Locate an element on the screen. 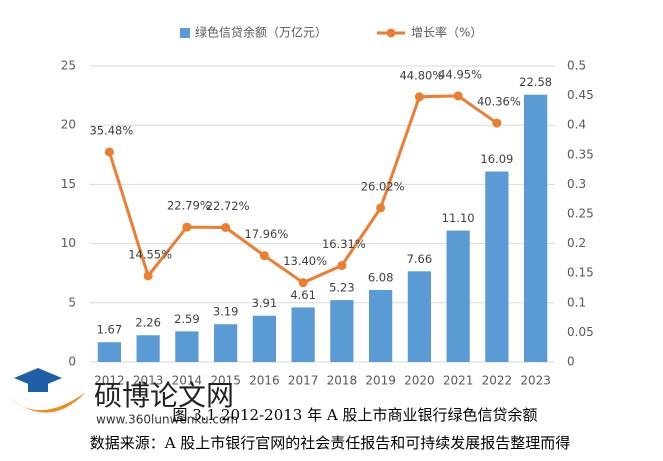 This screenshot has height=461, width=663. line-value-label: 22.79% is located at coordinates (189, 206).